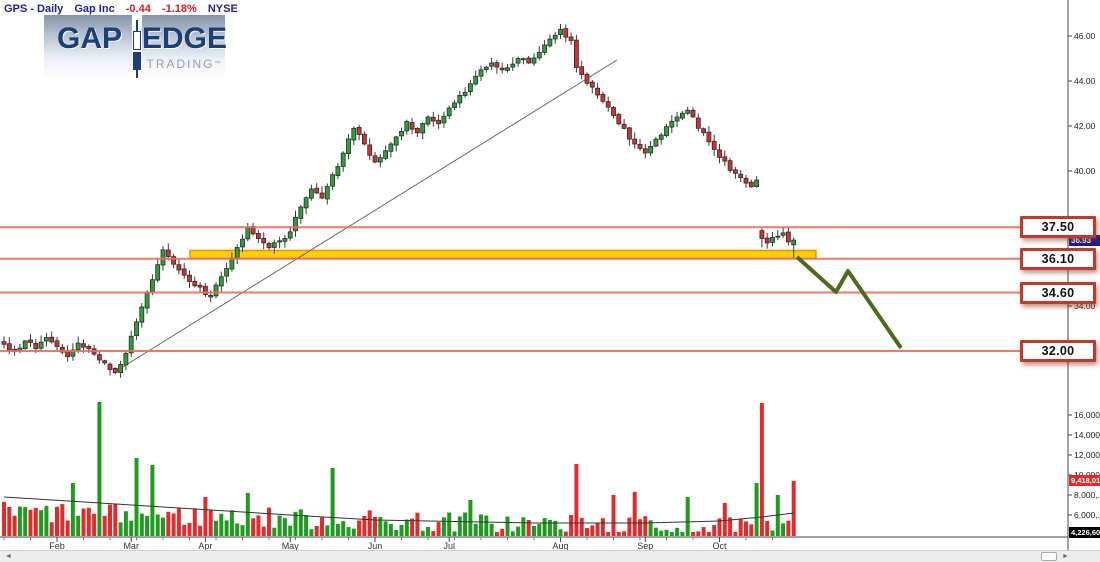 Image resolution: width=1100 pixels, height=562 pixels. I want to click on svg-text: Sep, so click(645, 546).